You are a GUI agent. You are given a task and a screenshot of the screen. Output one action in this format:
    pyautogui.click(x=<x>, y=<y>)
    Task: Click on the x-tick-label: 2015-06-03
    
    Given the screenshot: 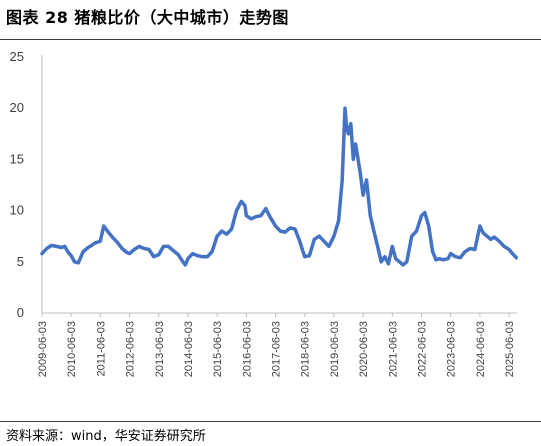 What is the action you would take?
    pyautogui.click(x=218, y=349)
    